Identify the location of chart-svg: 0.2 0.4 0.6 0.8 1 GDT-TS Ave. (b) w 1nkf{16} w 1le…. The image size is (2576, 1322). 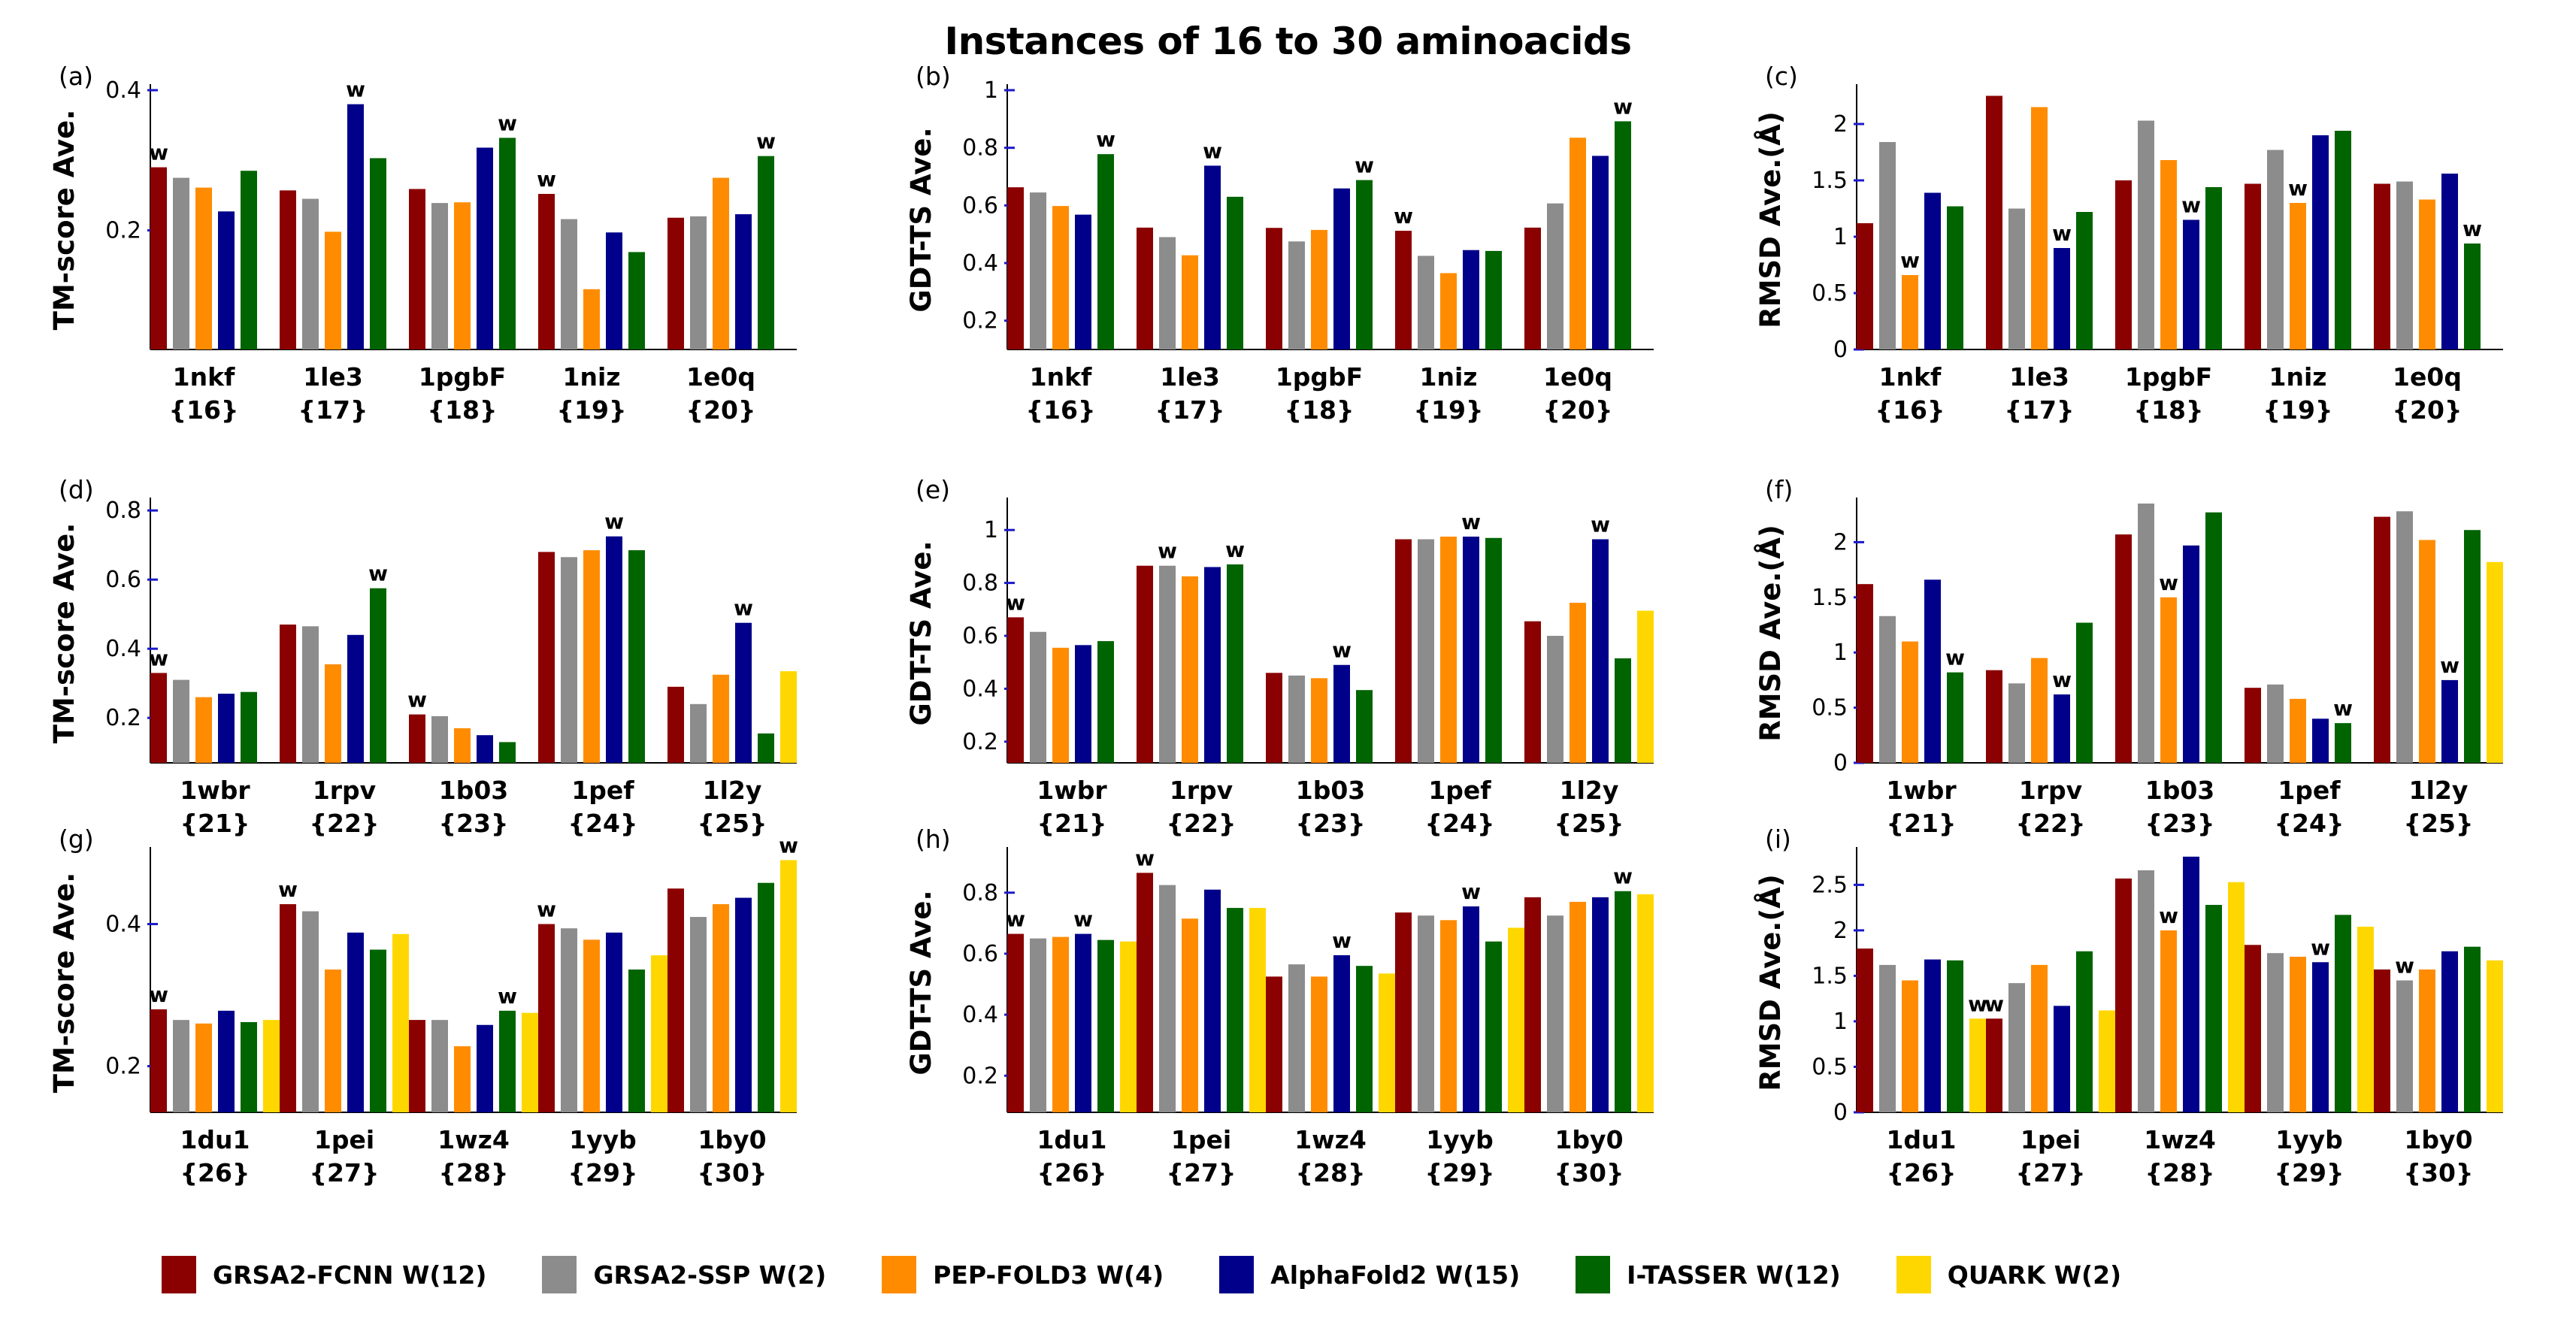
(1279, 243).